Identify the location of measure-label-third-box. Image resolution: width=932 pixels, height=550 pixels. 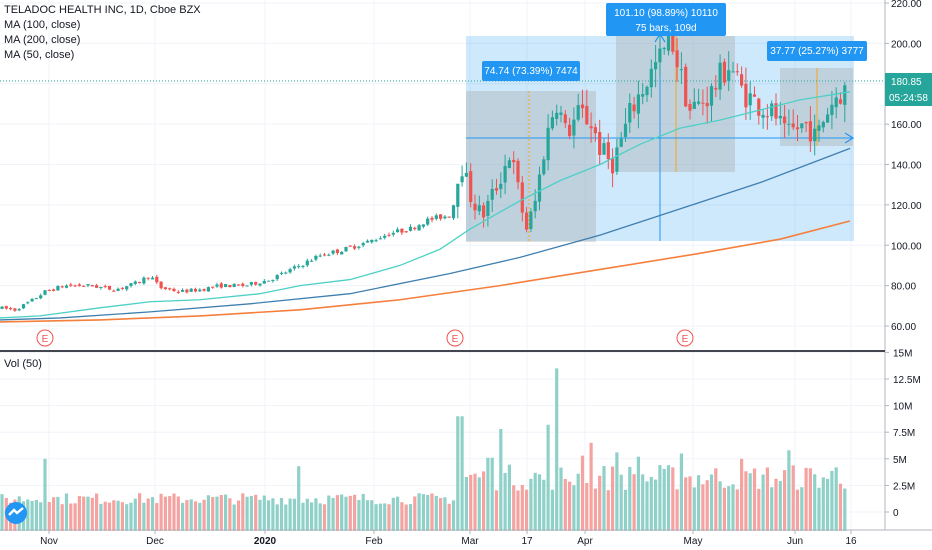
(817, 51).